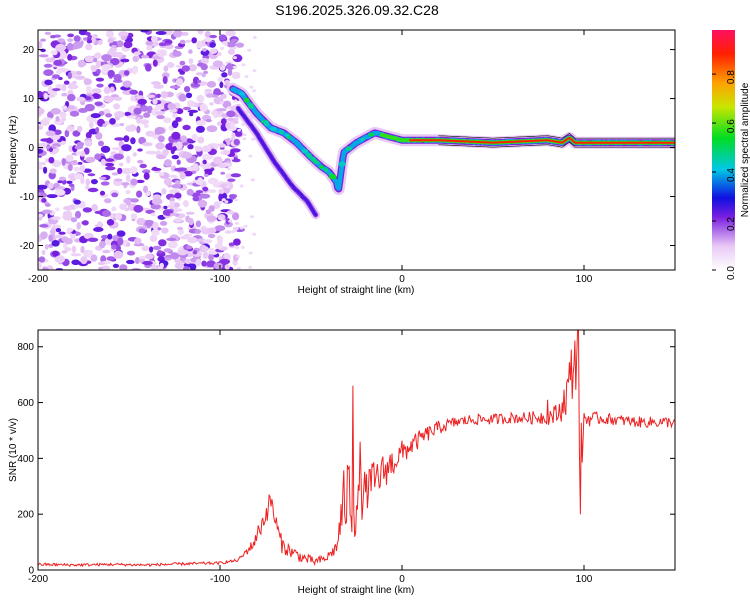  I want to click on colorbar, so click(723, 150).